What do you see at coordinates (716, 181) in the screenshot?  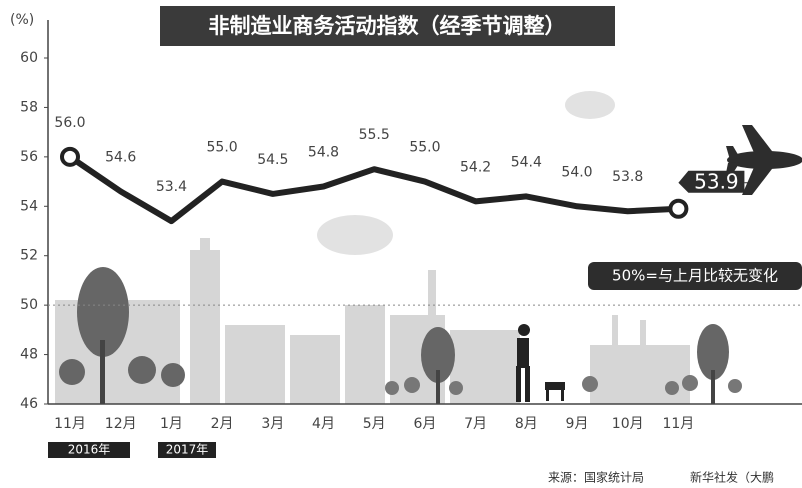 I see `value-label: 53.9` at bounding box center [716, 181].